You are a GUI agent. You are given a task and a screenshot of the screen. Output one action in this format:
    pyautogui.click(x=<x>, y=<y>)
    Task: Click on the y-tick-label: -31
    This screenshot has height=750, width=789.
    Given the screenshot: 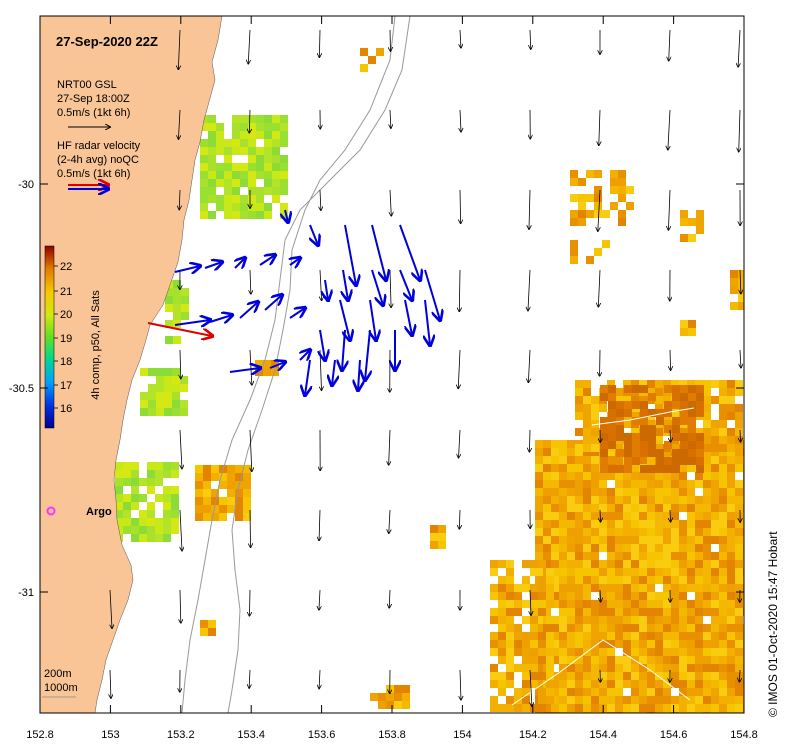 What is the action you would take?
    pyautogui.click(x=26, y=593)
    